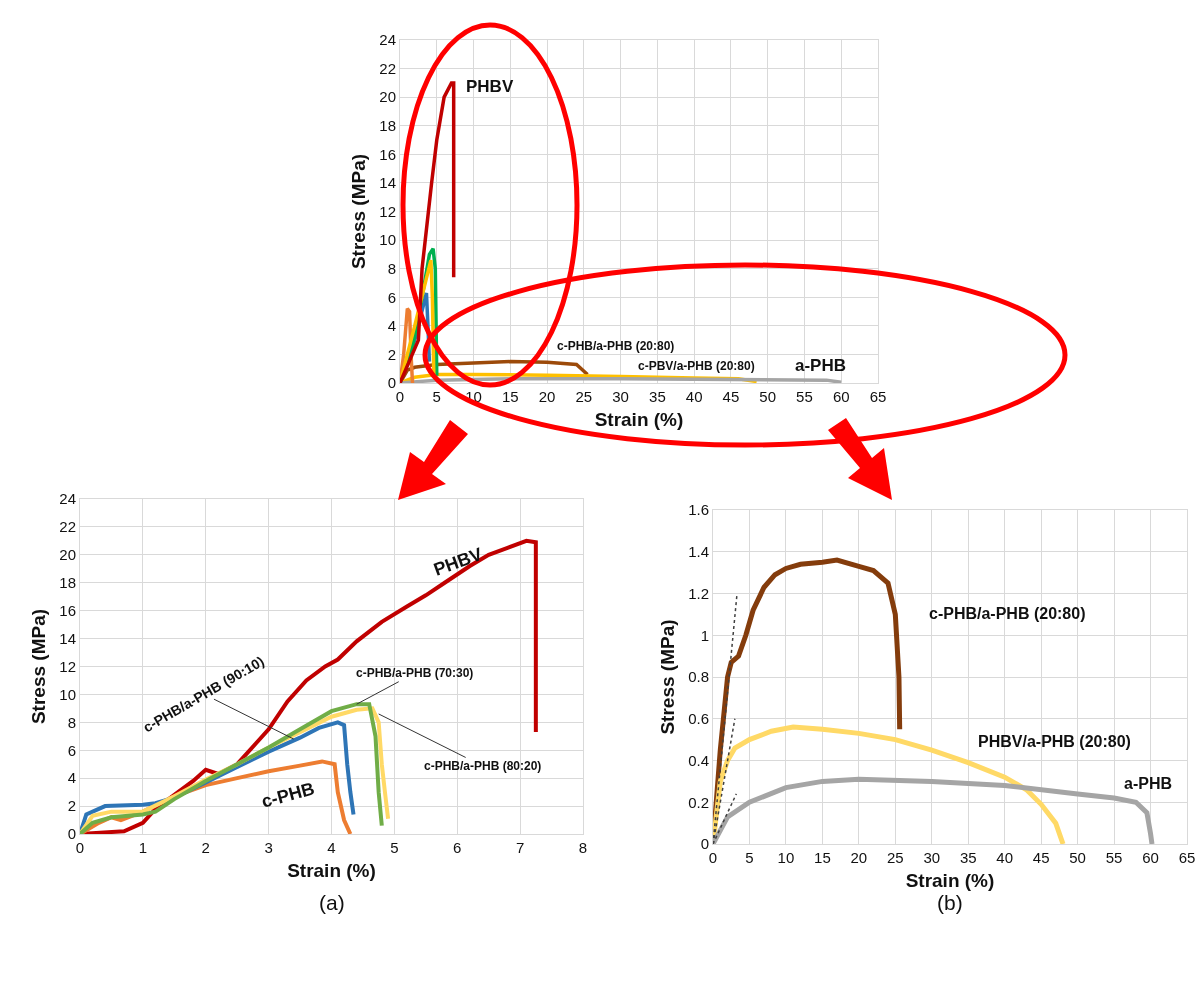 Image resolution: width=1202 pixels, height=981 pixels. I want to click on y-tick-label: 0.8, so click(698, 677).